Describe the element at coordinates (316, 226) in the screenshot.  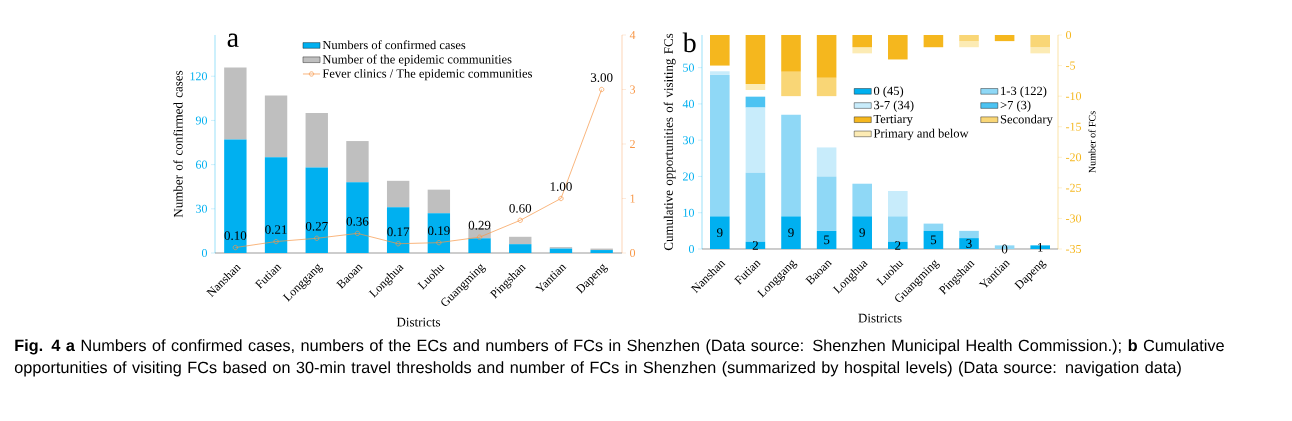
I see `data-label: 0.27` at that location.